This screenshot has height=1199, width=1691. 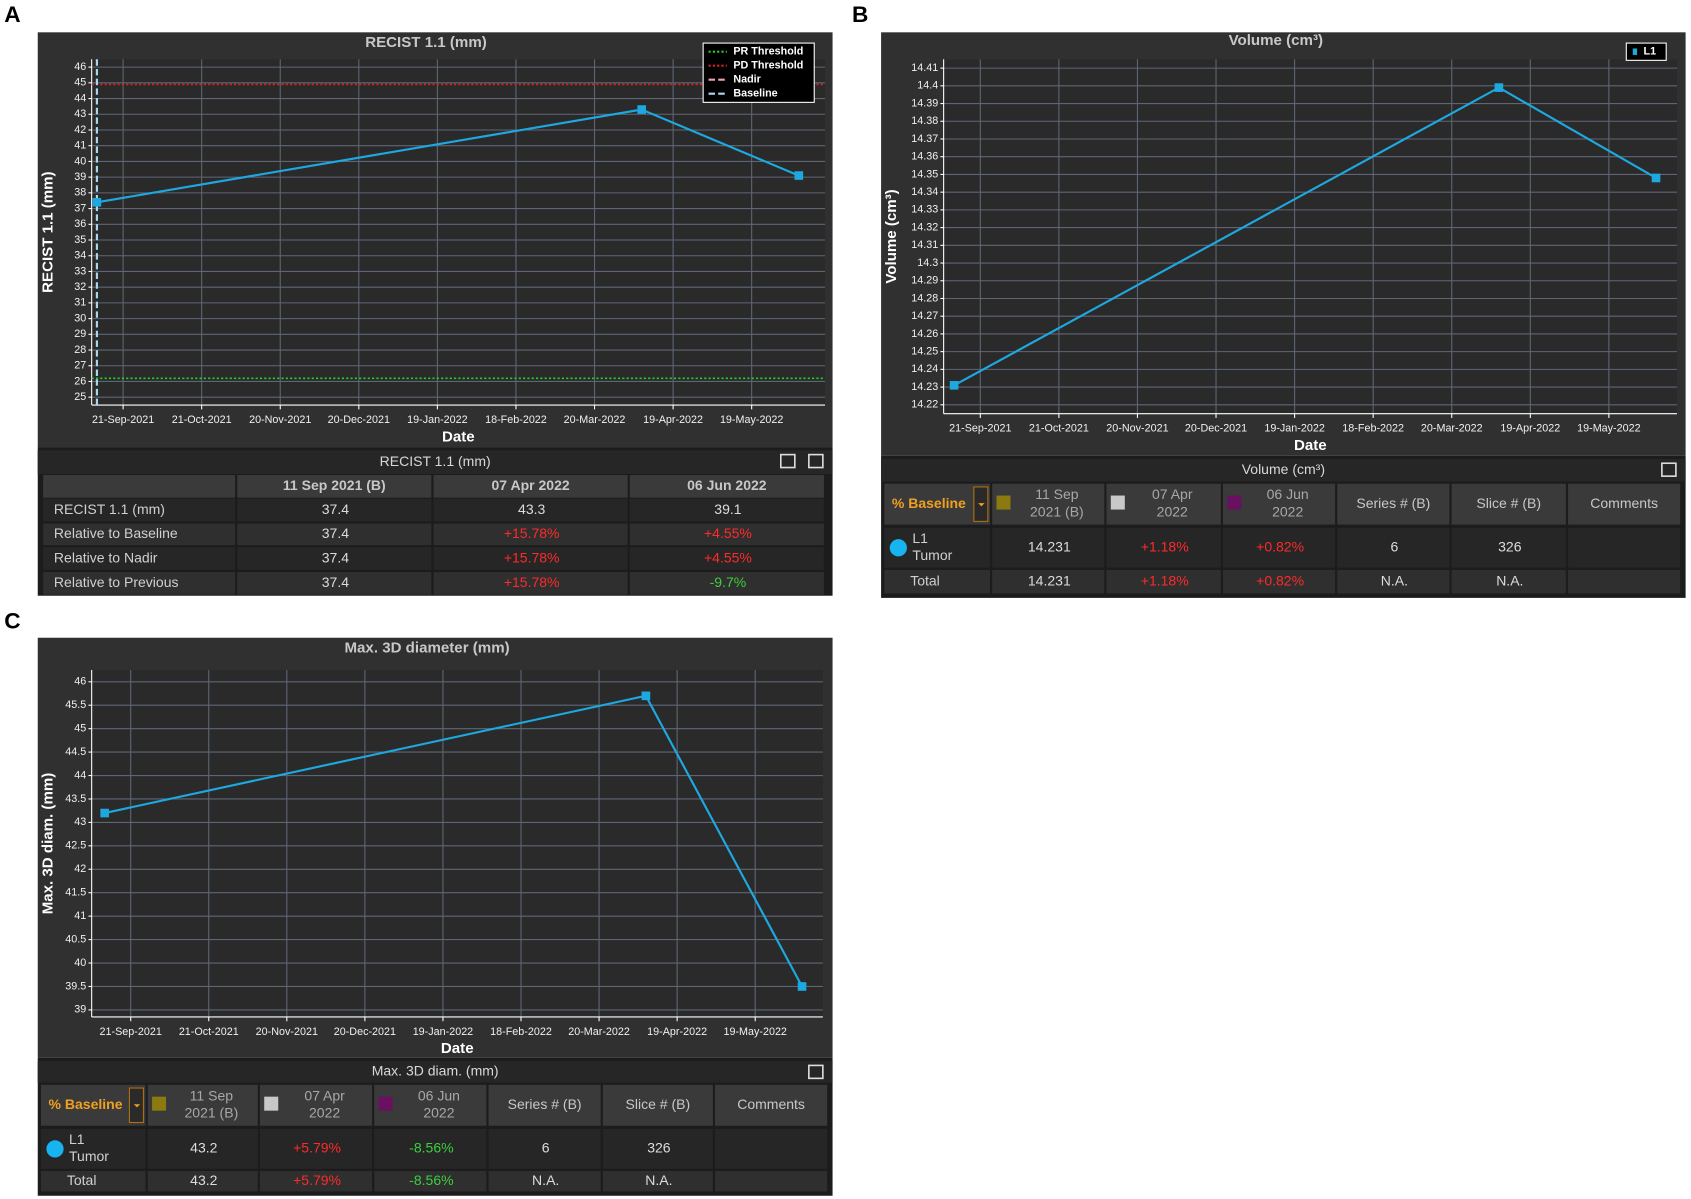 I want to click on column-header: 11 Sep, so click(x=212, y=1095).